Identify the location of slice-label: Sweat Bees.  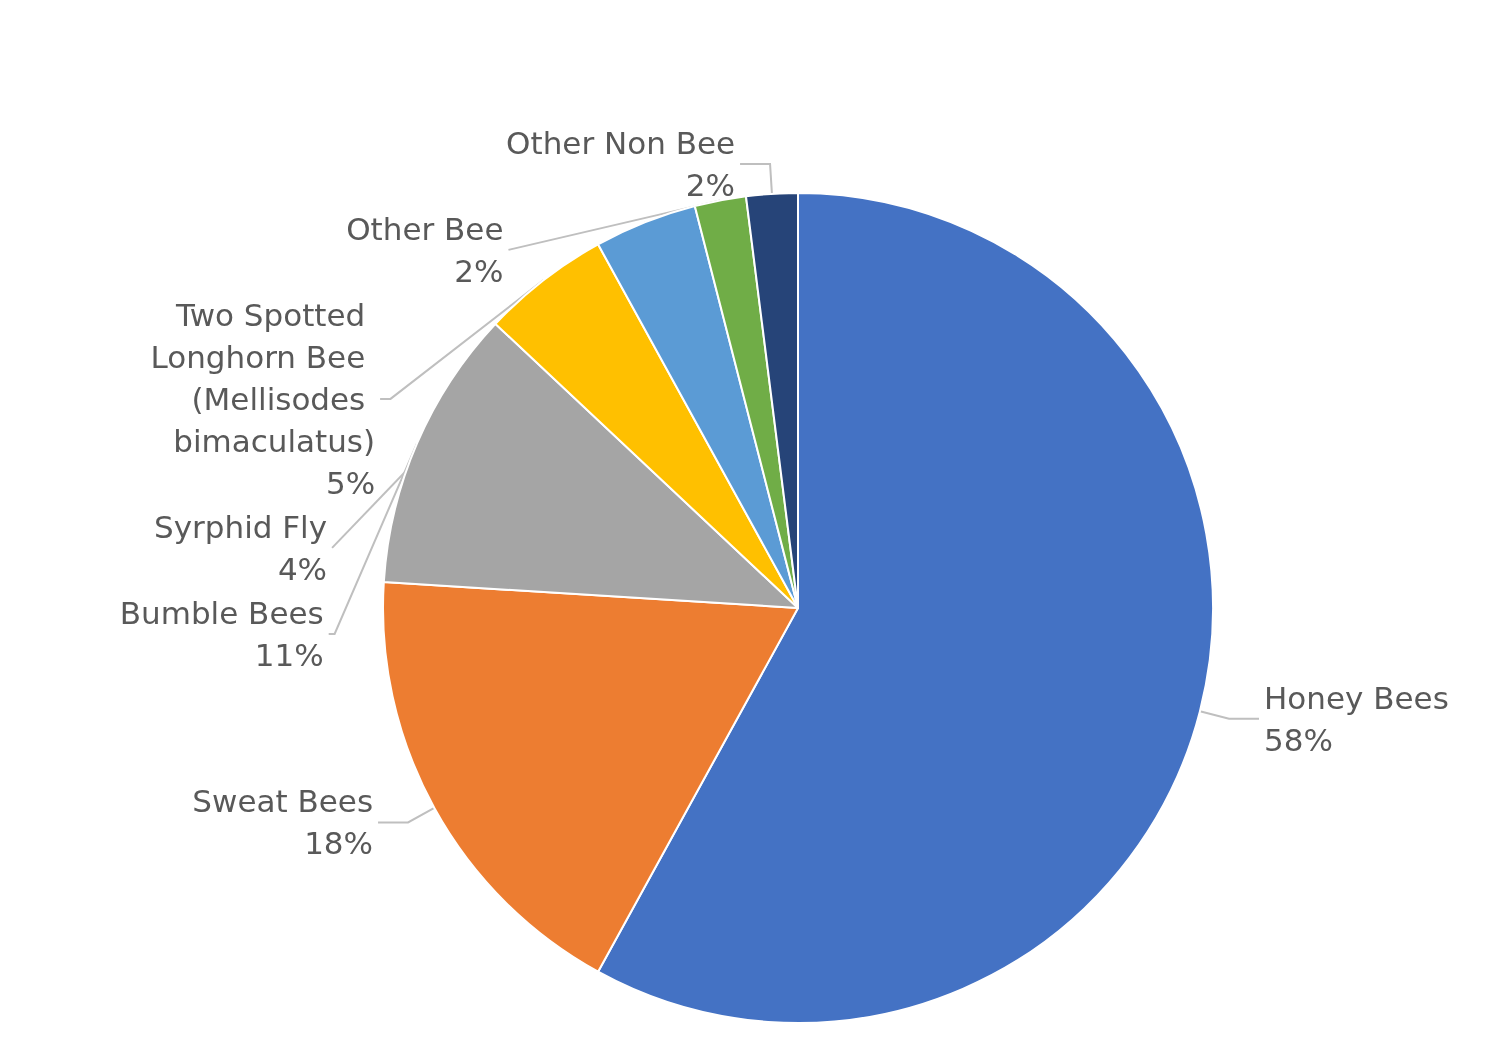
(283, 801).